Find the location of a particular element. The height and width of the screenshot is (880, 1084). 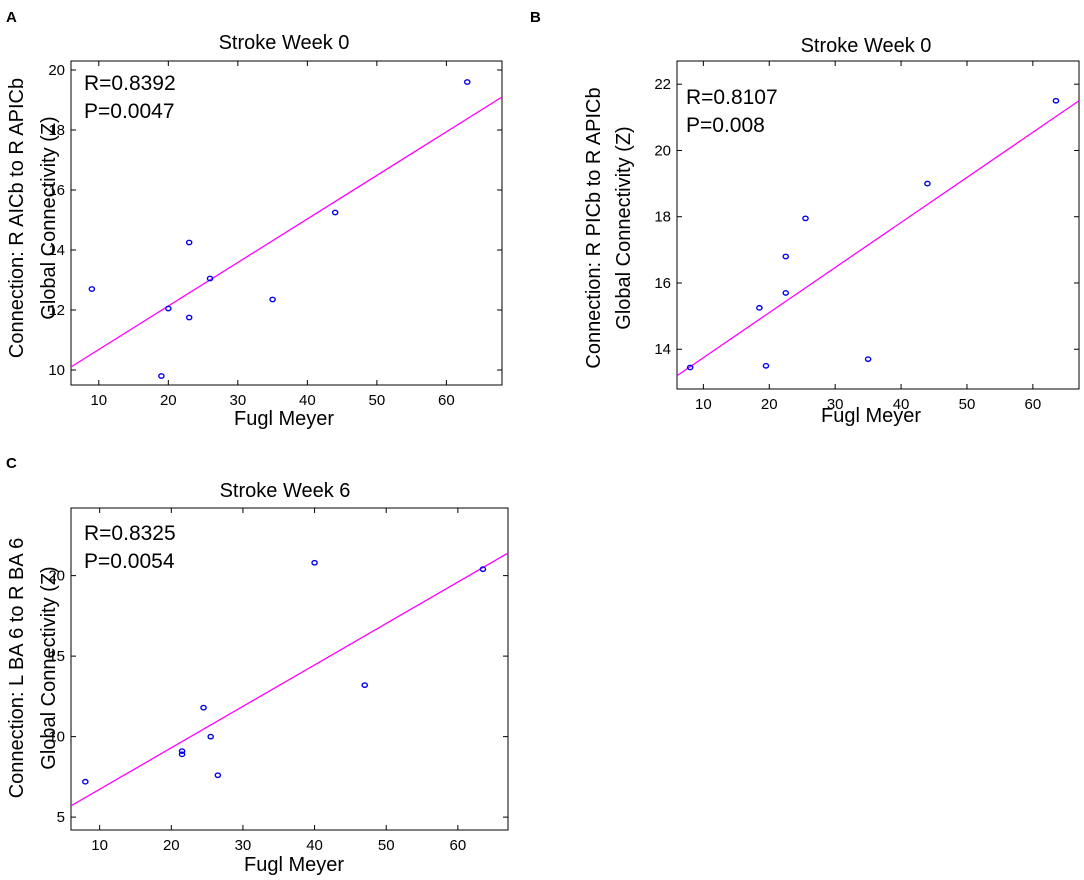

p-value-c: P=0.0054 is located at coordinates (129, 561).